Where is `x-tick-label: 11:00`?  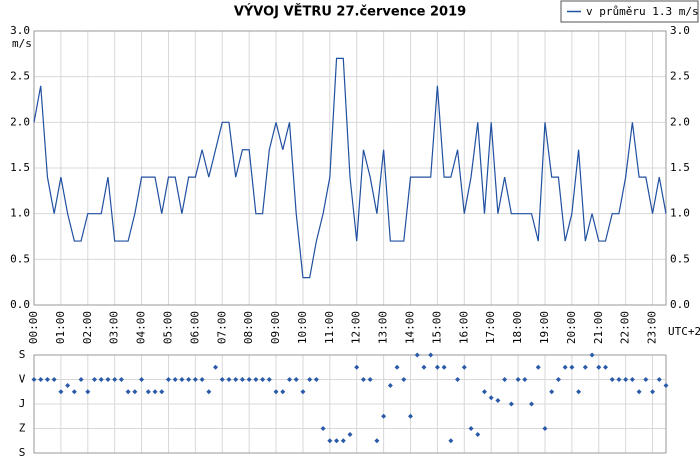
x-tick-label: 11:00 is located at coordinates (329, 327).